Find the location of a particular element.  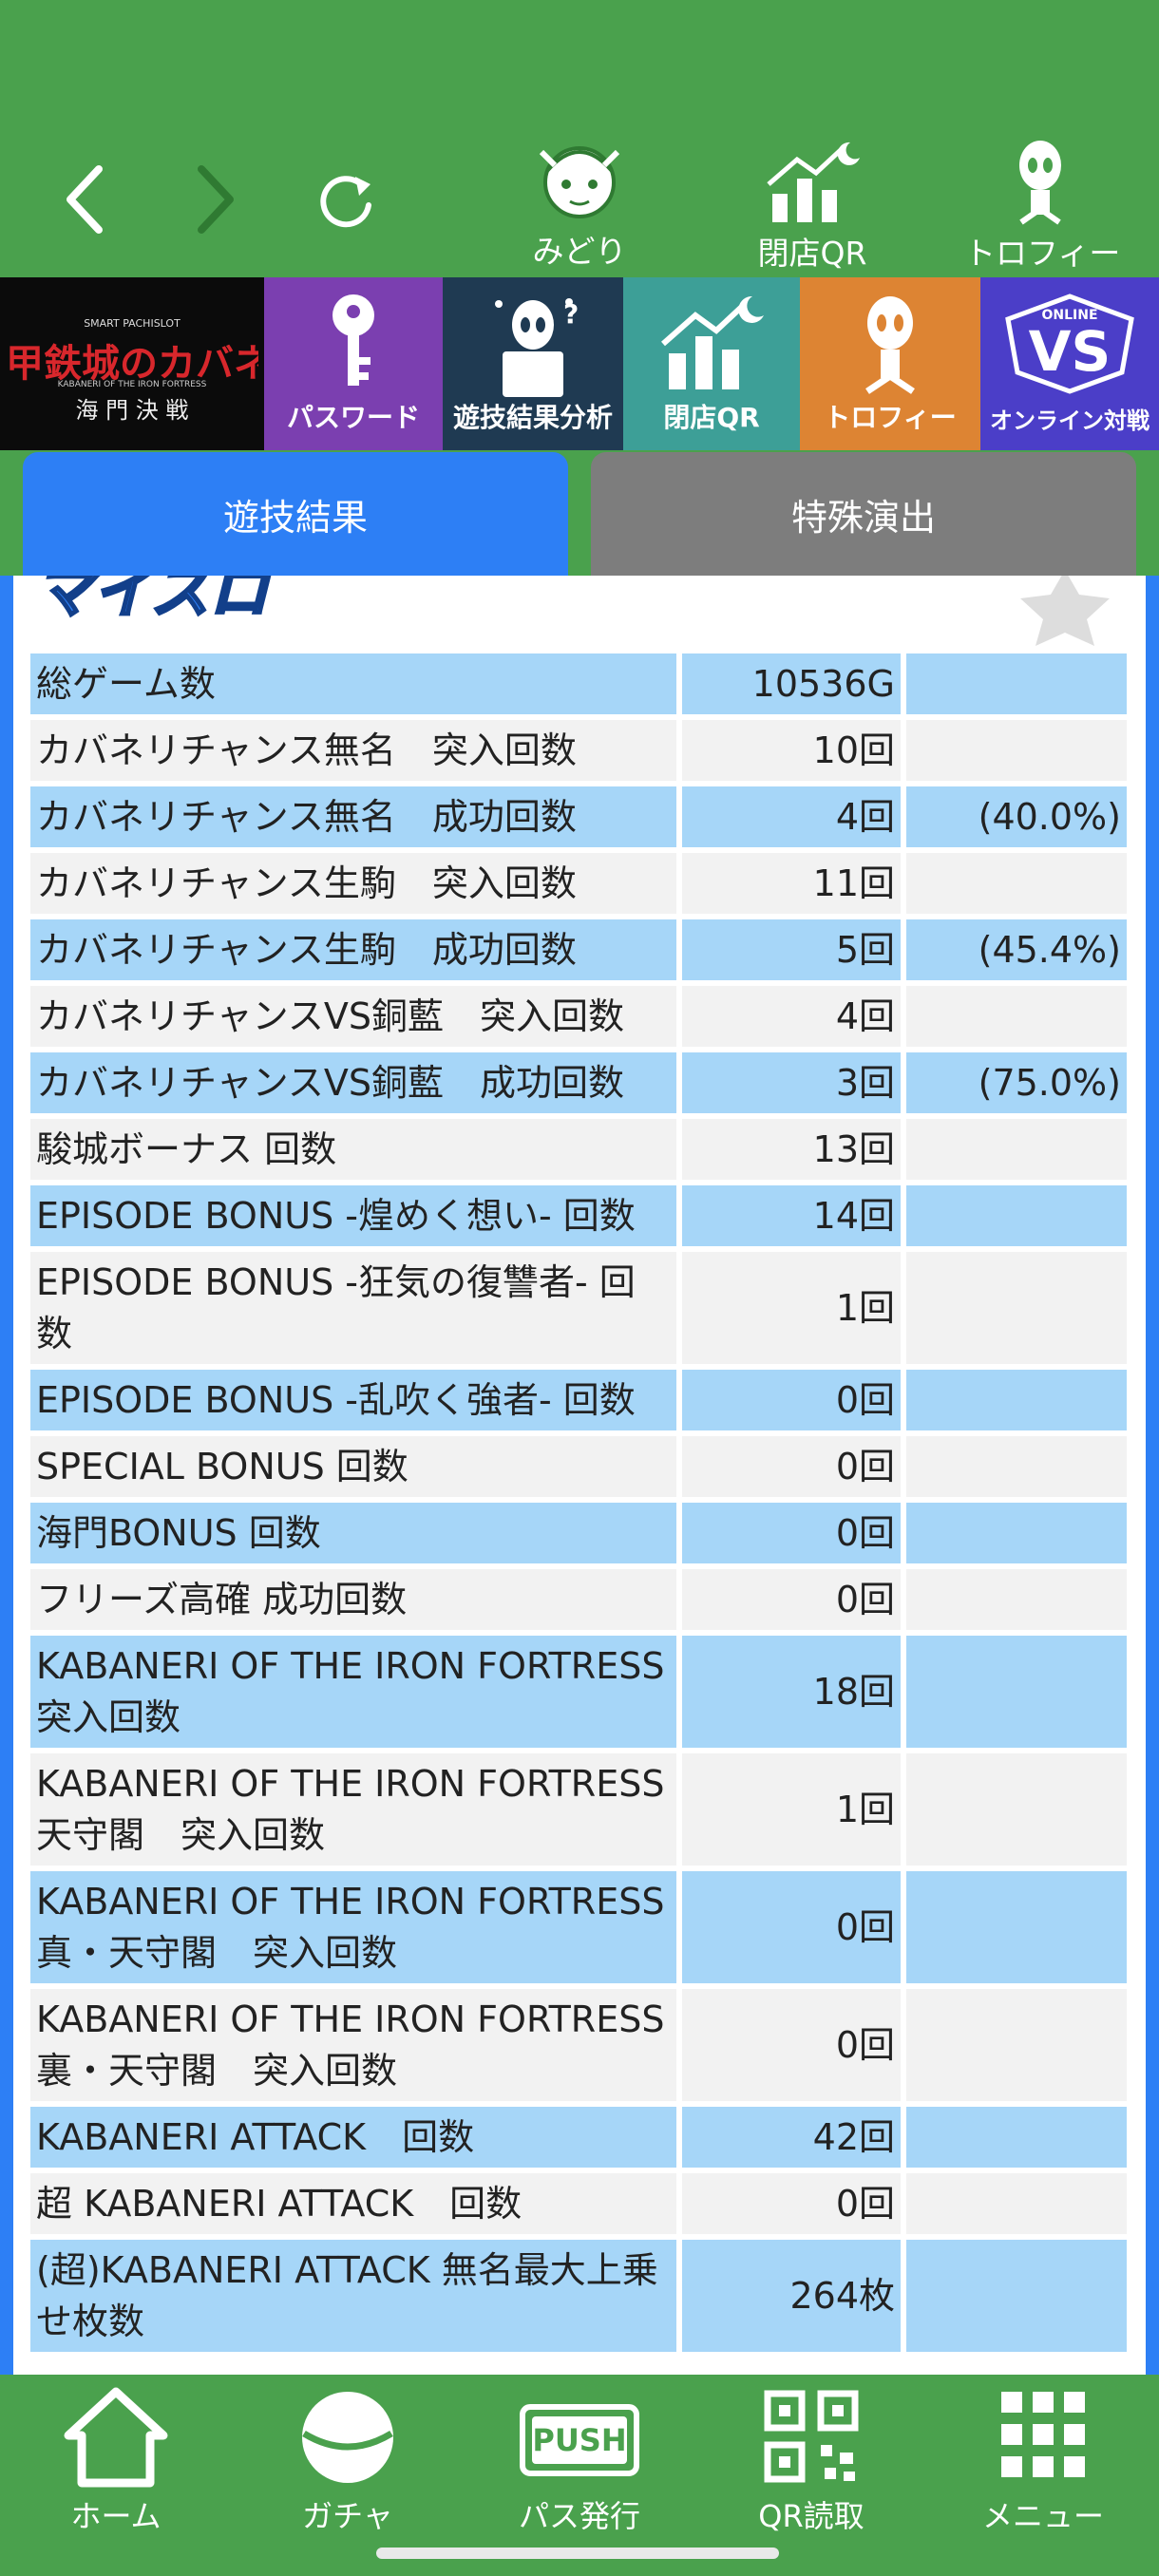

row-value: 1回 is located at coordinates (791, 1809).